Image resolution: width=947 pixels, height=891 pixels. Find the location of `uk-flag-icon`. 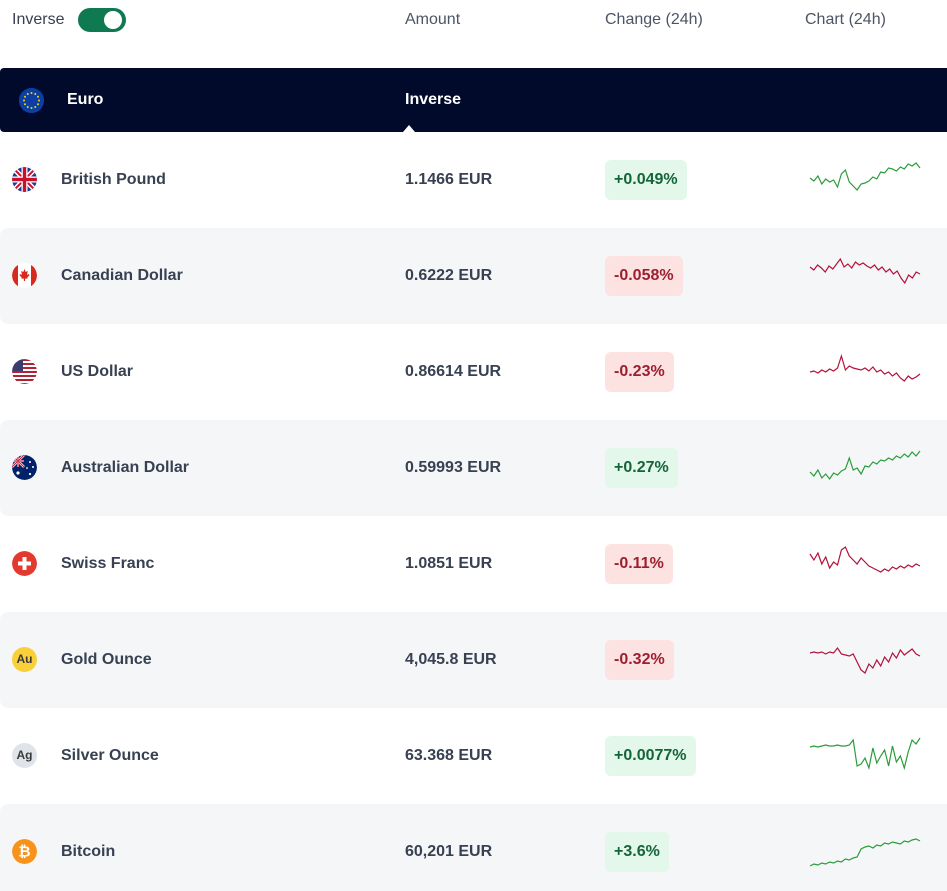

uk-flag-icon is located at coordinates (24, 179).